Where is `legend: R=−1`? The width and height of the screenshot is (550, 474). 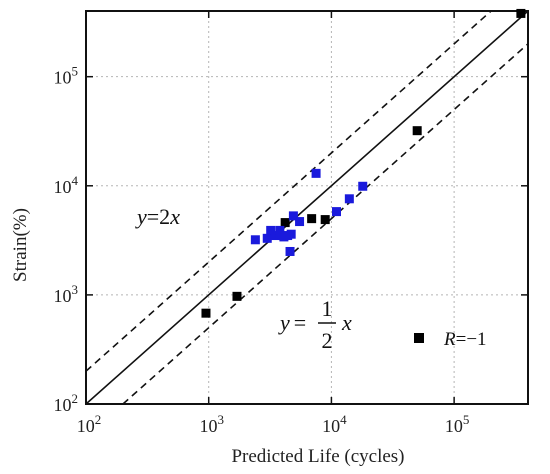
legend: R=−1 is located at coordinates (450, 339).